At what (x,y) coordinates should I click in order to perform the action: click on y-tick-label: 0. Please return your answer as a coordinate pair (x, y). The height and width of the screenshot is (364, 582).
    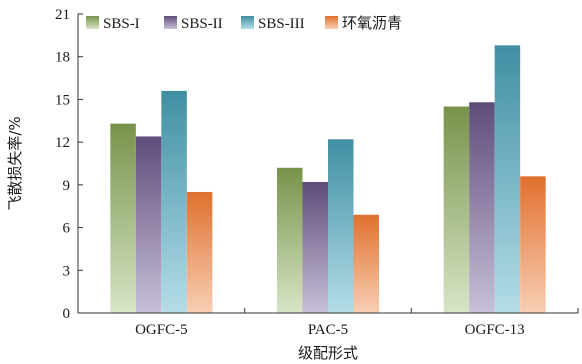
    Looking at the image, I should click on (67, 314).